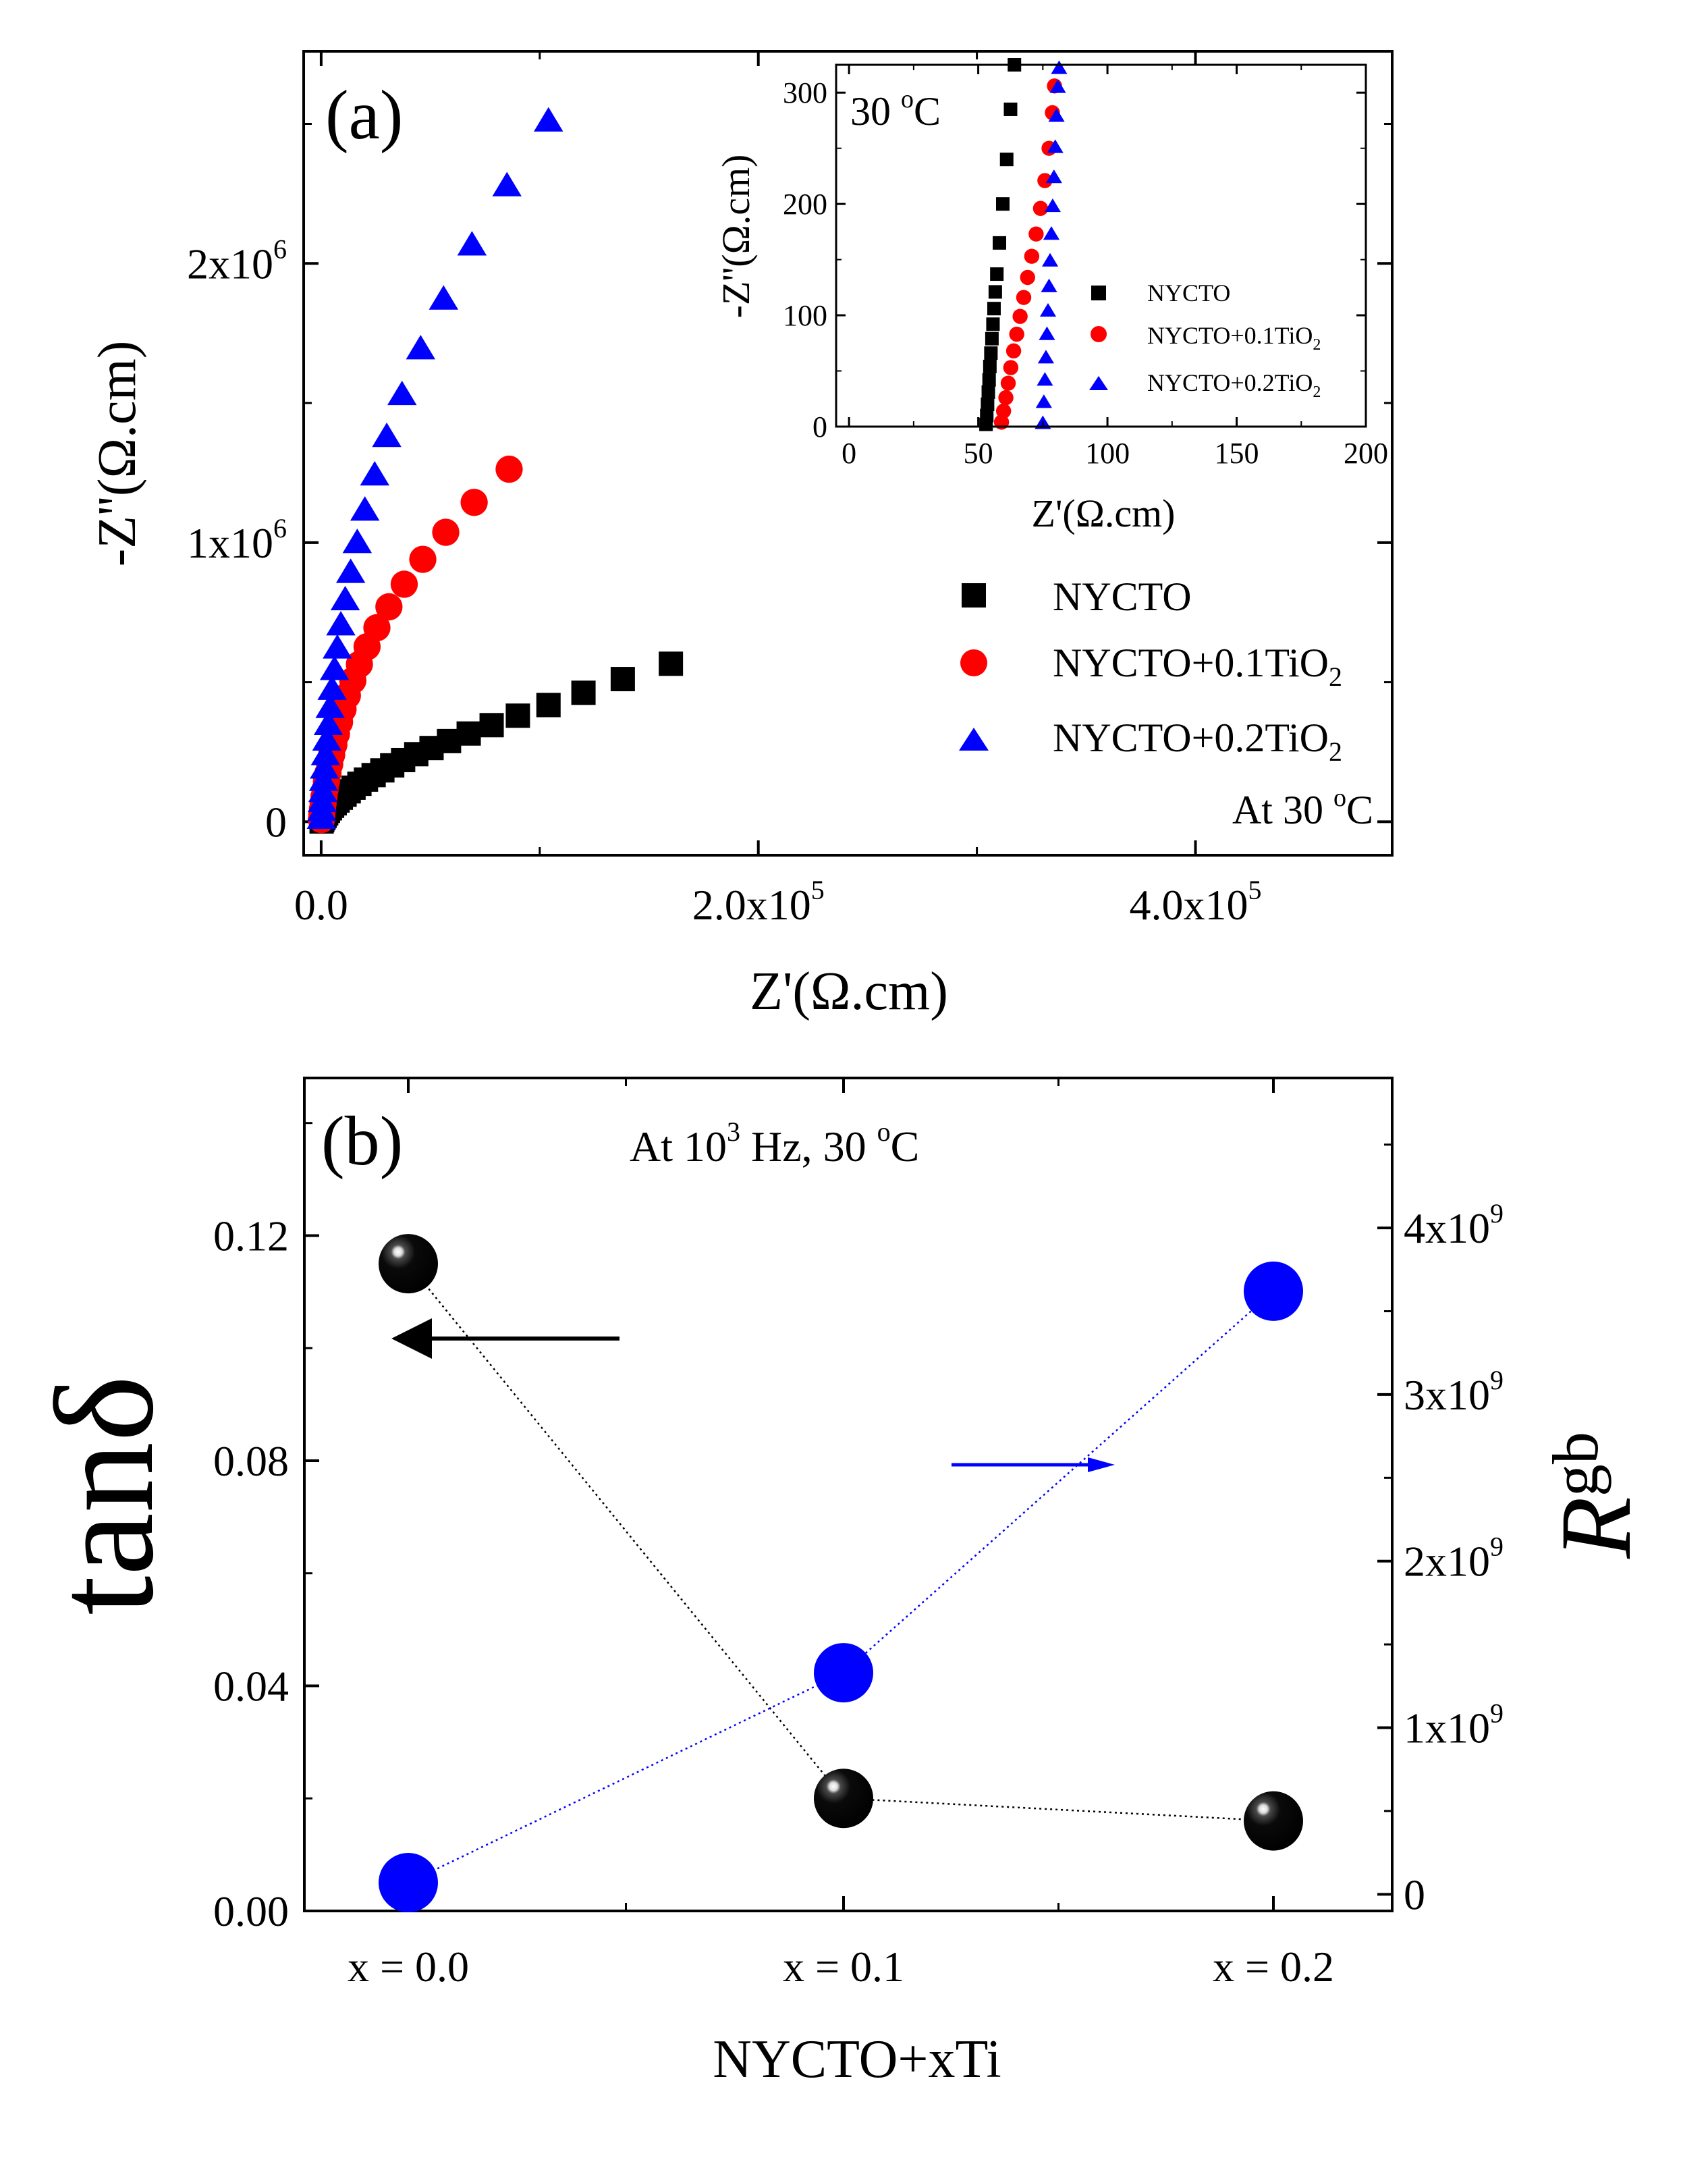 The height and width of the screenshot is (2158, 1708). I want to click on inset-y-tick-label: 200, so click(805, 204).